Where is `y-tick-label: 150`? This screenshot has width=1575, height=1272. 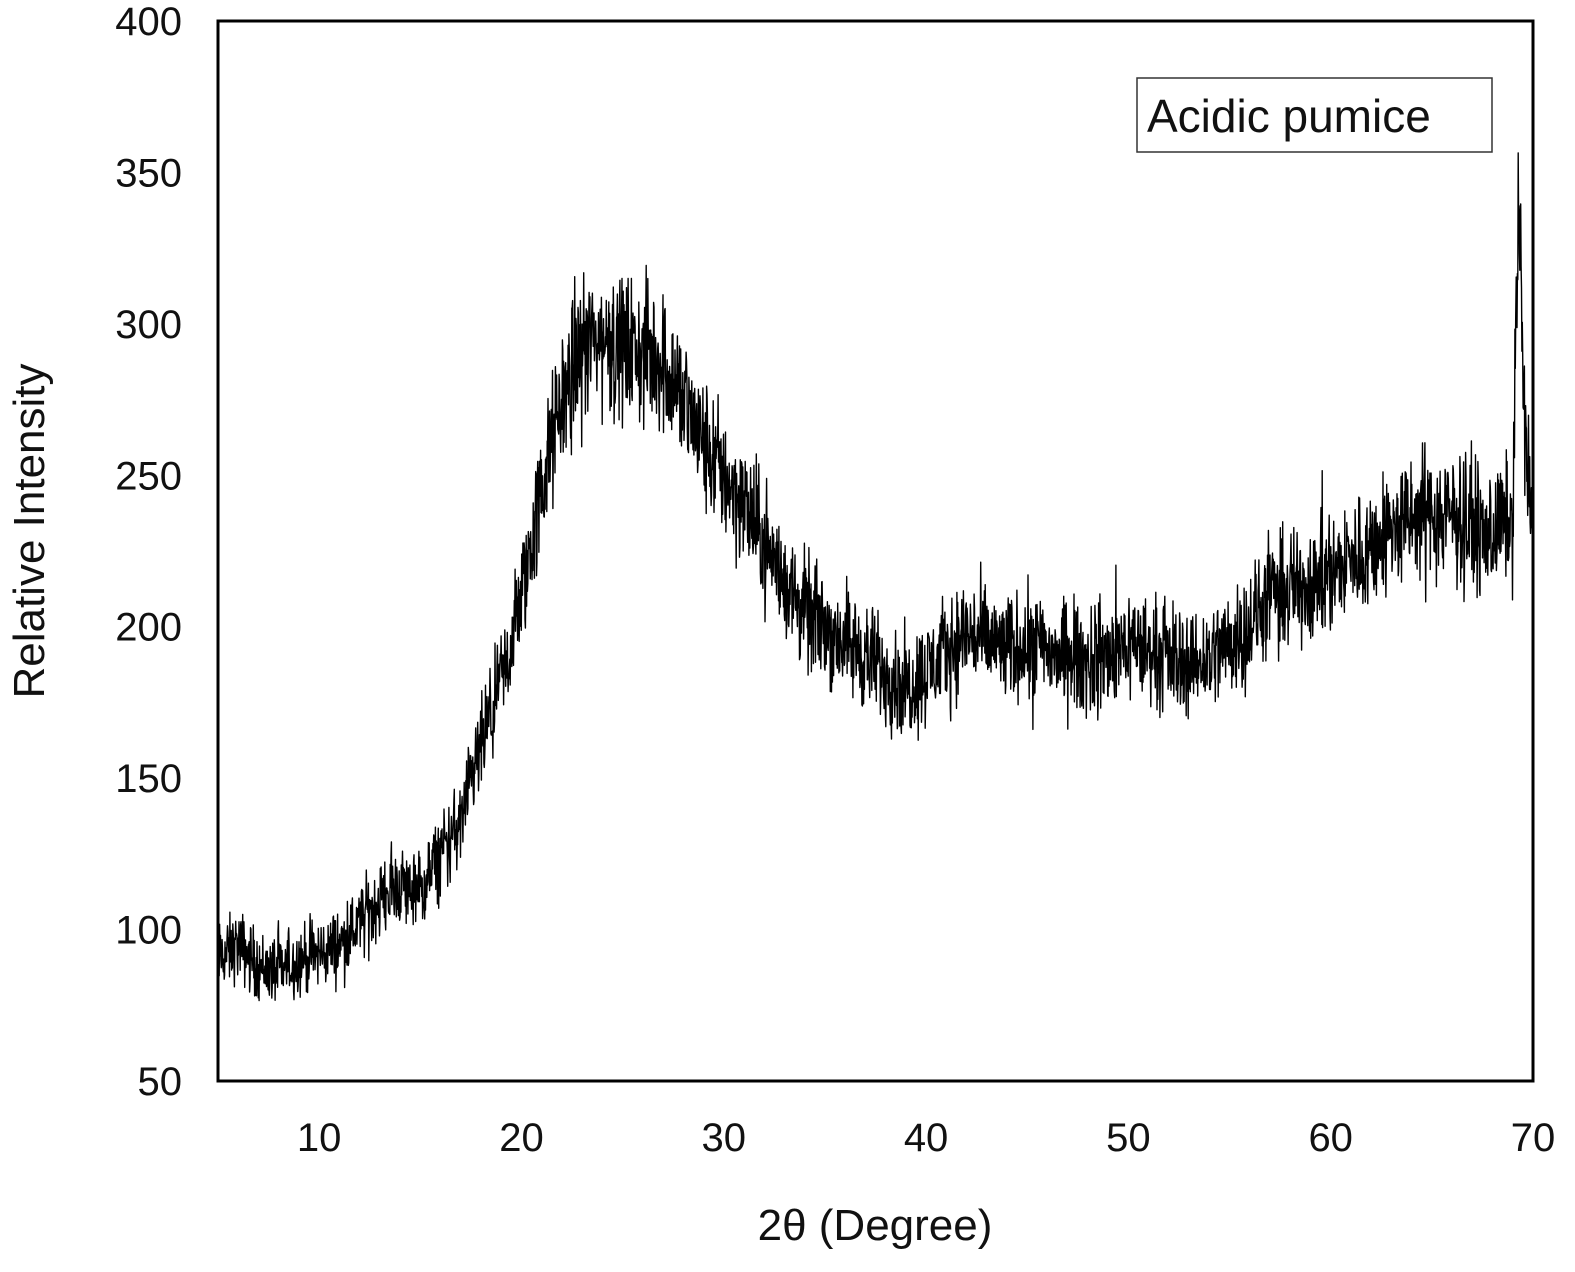
y-tick-label: 150 is located at coordinates (148, 779).